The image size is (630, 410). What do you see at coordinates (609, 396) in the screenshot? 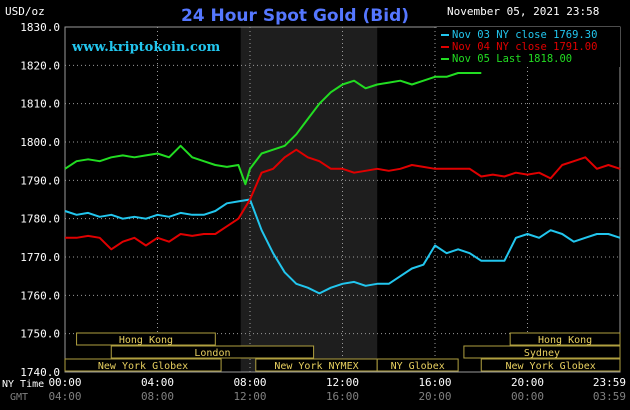
I see `x-tick-label-gmt: 03:59` at bounding box center [609, 396].